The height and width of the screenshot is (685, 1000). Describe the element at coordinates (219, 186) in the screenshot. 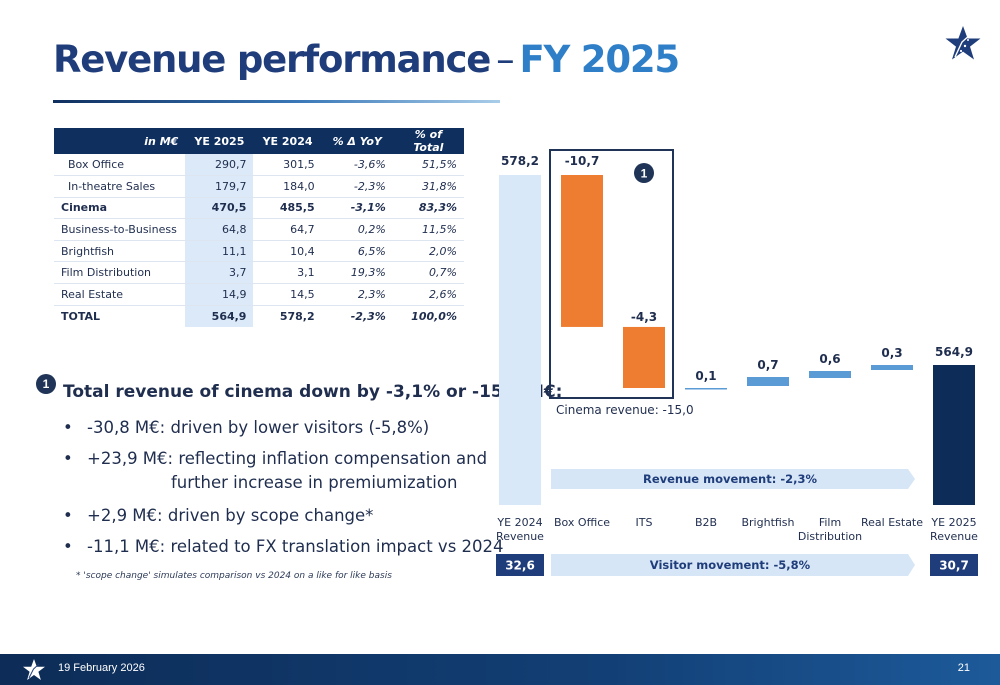

I see `cell-ye2025: 179,7` at that location.